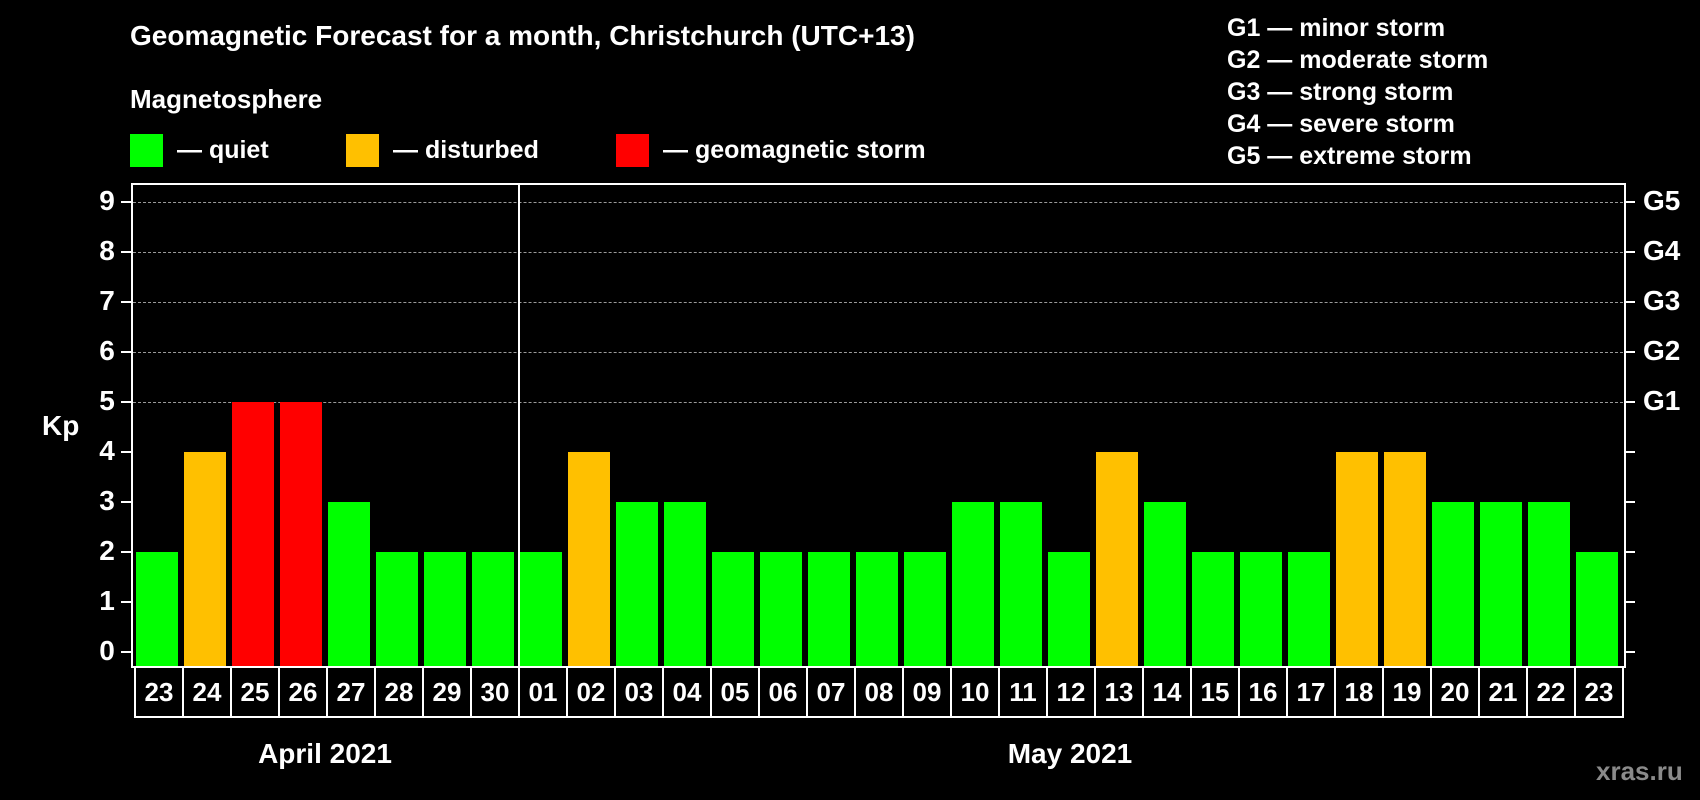  Describe the element at coordinates (1406, 692) in the screenshot. I see `date-cell: 19` at that location.